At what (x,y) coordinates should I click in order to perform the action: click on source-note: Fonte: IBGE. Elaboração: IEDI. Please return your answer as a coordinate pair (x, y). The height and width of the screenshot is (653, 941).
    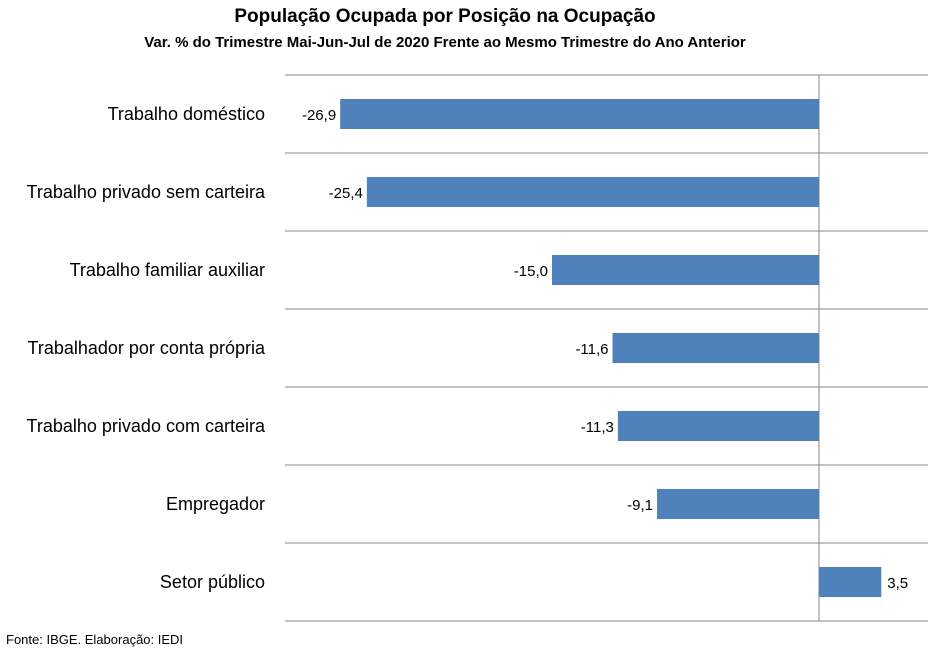
    Looking at the image, I should click on (95, 639).